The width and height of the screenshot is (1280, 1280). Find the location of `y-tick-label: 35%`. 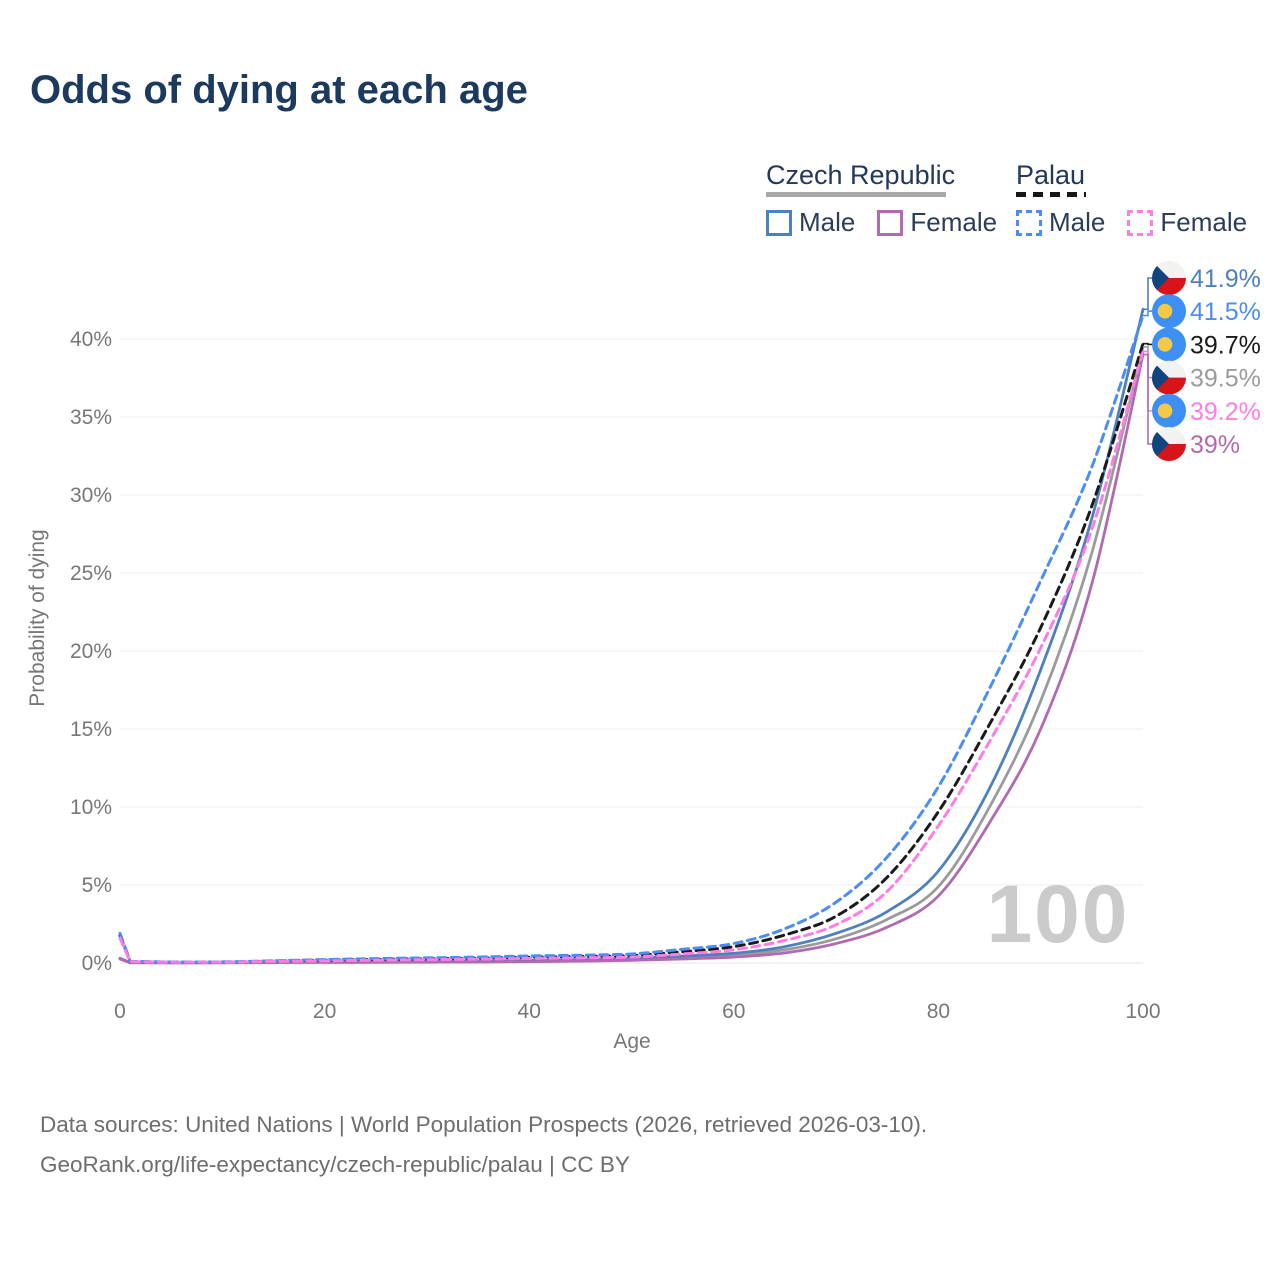

y-tick-label: 35% is located at coordinates (91, 417).